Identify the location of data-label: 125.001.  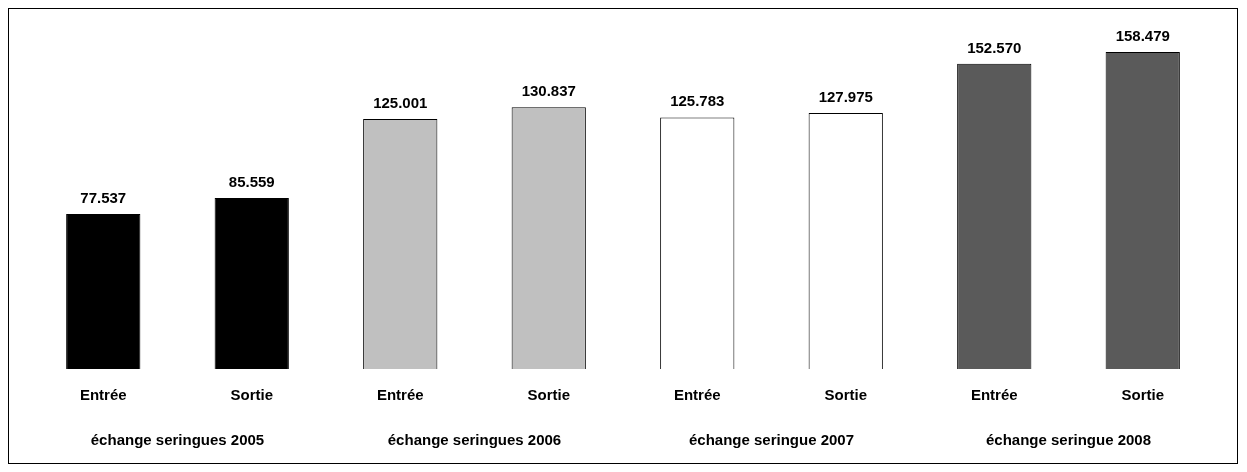
(400, 102).